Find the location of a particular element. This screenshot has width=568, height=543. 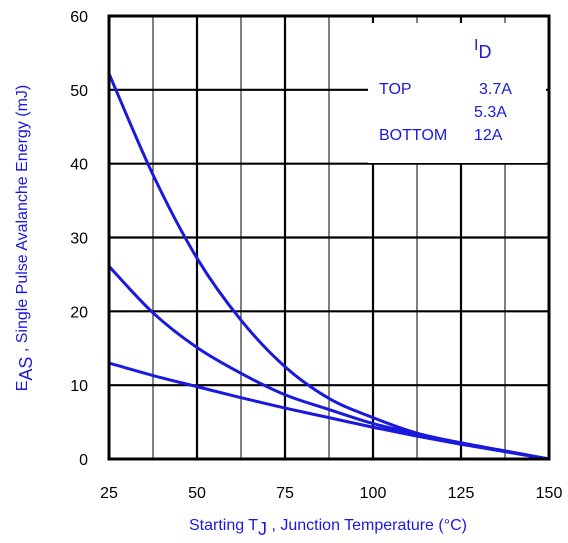

y-axis-title-rest: , Single Pulse Avalanche Energy (mJ) is located at coordinates (22, 221).